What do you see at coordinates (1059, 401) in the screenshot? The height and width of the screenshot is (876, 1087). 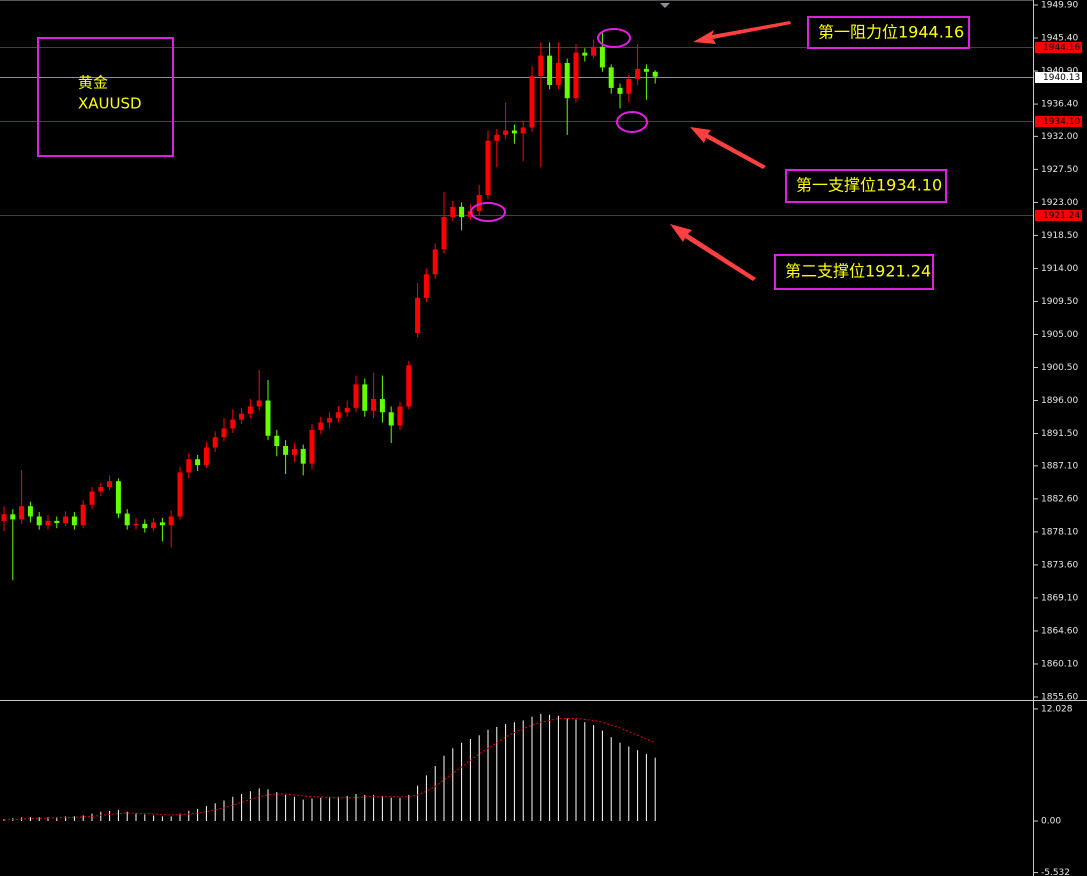 I see `y-tick-label: 1896.00` at bounding box center [1059, 401].